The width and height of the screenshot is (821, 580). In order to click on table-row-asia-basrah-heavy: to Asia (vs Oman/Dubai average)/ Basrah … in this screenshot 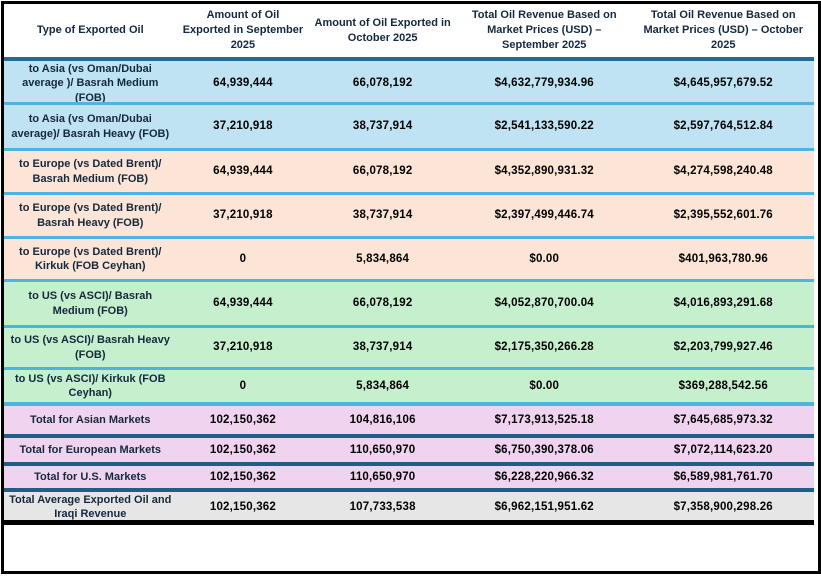, I will do `click(409, 125)`.